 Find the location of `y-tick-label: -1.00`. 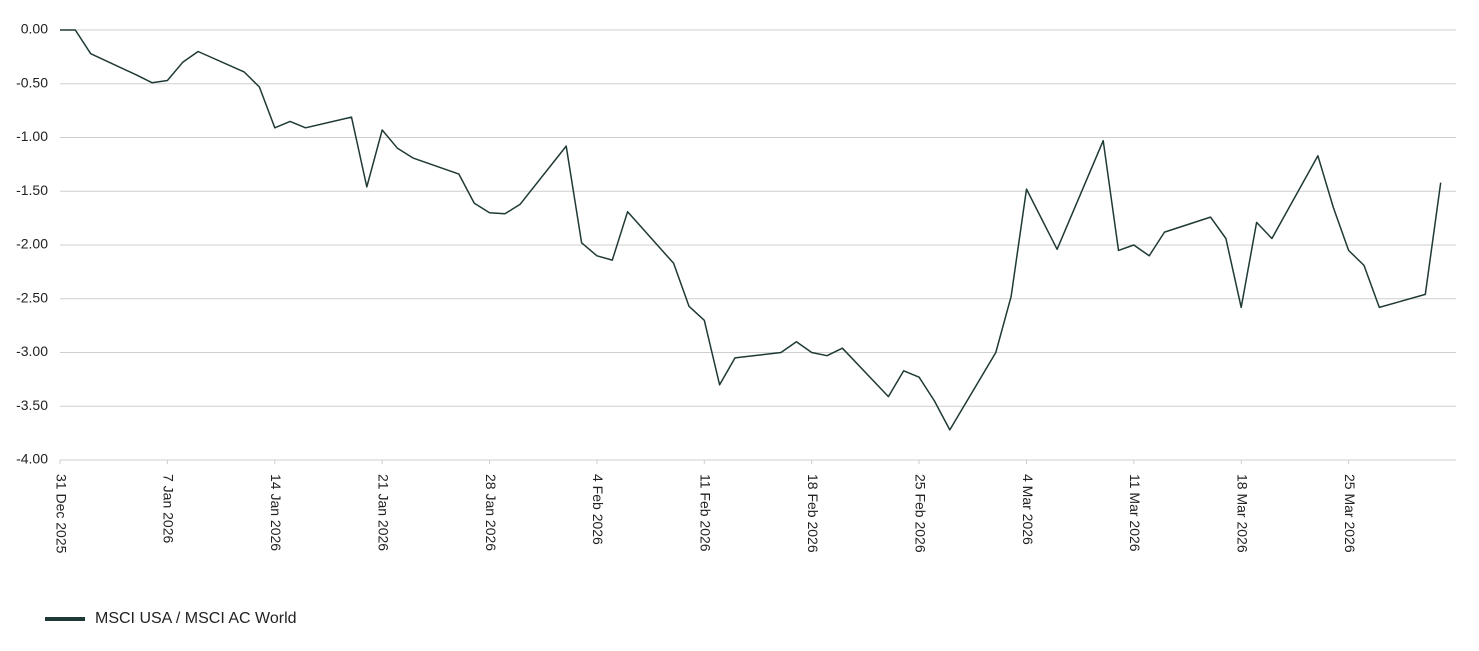

y-tick-label: -1.00 is located at coordinates (32, 136).